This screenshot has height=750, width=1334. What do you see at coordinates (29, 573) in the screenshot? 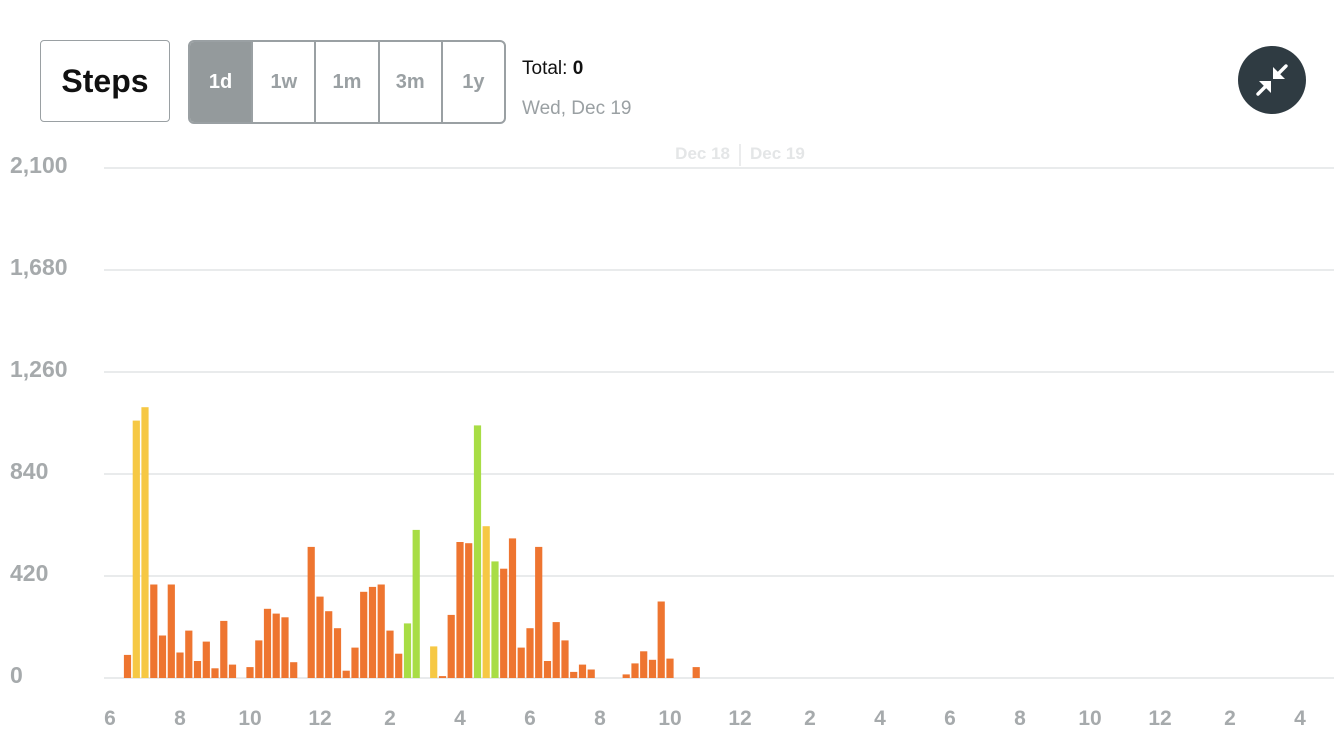
I see `y-tick-label: 420` at bounding box center [29, 573].